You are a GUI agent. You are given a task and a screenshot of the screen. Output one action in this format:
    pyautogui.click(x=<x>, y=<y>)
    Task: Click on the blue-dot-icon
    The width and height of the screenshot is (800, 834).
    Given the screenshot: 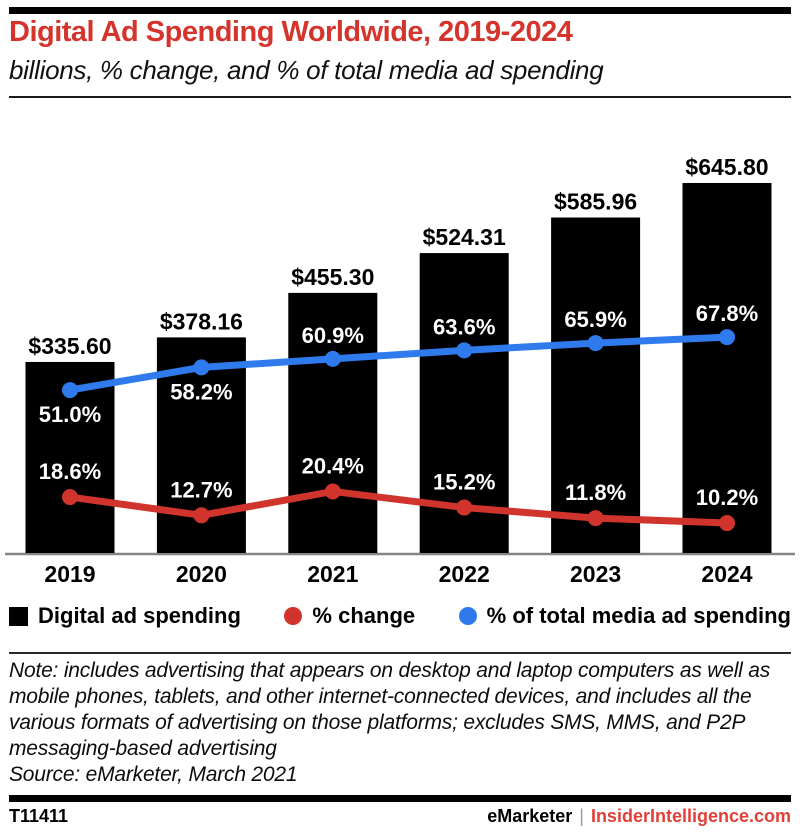 What is the action you would take?
    pyautogui.click(x=467, y=616)
    